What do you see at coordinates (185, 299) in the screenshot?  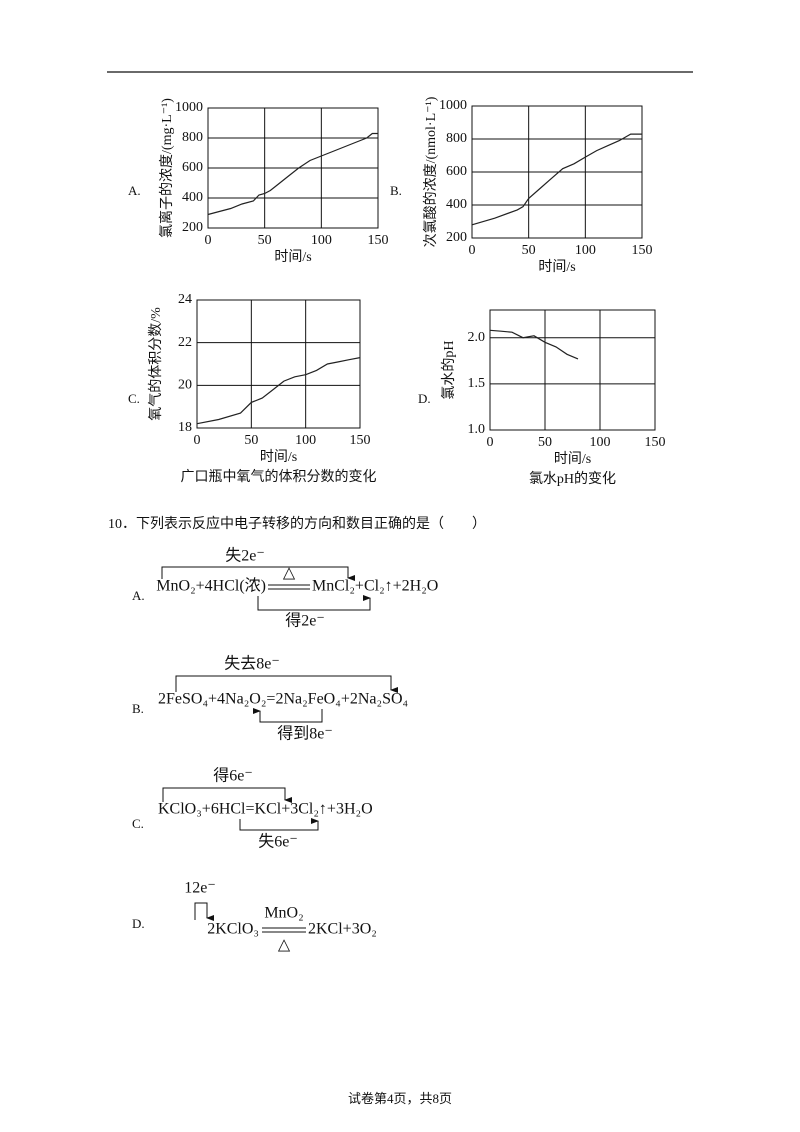 I see `y-tick-label: 24` at bounding box center [185, 299].